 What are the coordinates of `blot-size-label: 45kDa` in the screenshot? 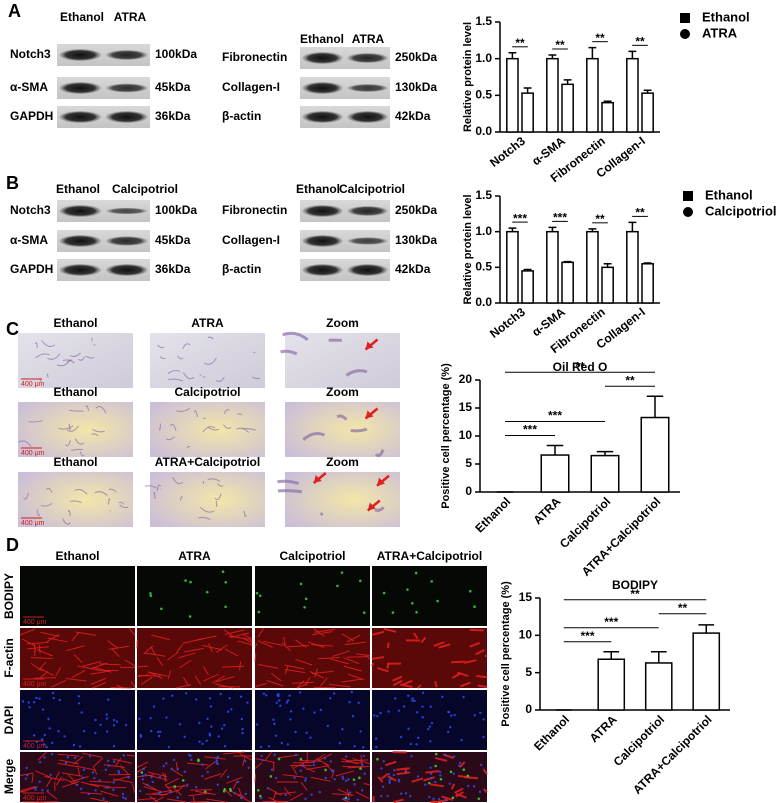 It's located at (173, 87).